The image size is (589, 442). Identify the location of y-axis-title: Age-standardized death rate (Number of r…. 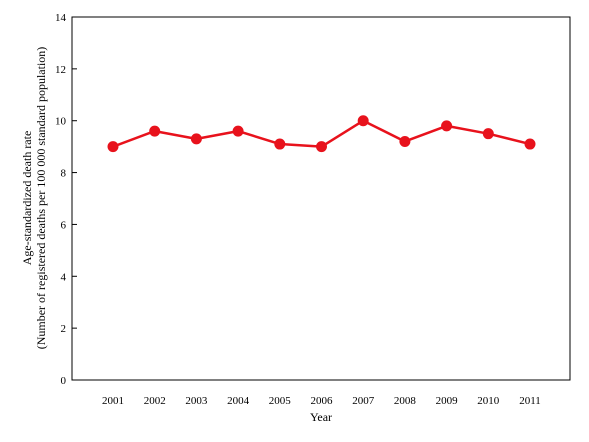
(34, 198).